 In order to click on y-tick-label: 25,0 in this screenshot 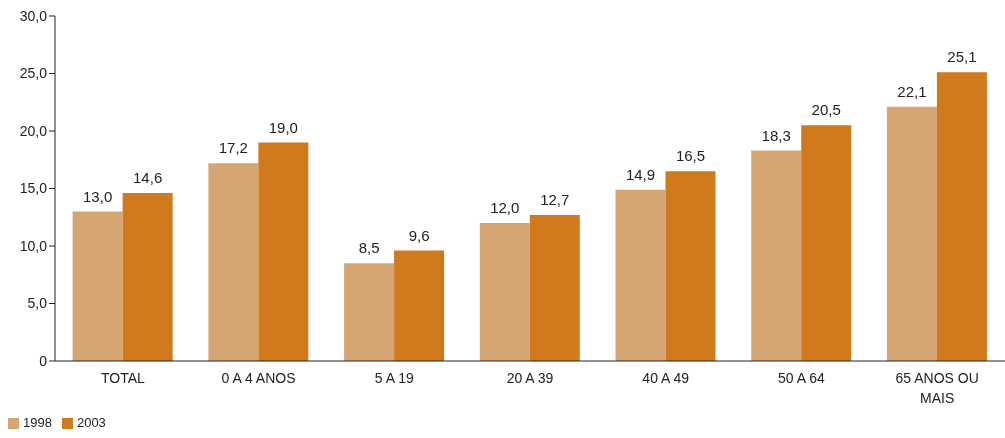, I will do `click(33, 73)`.